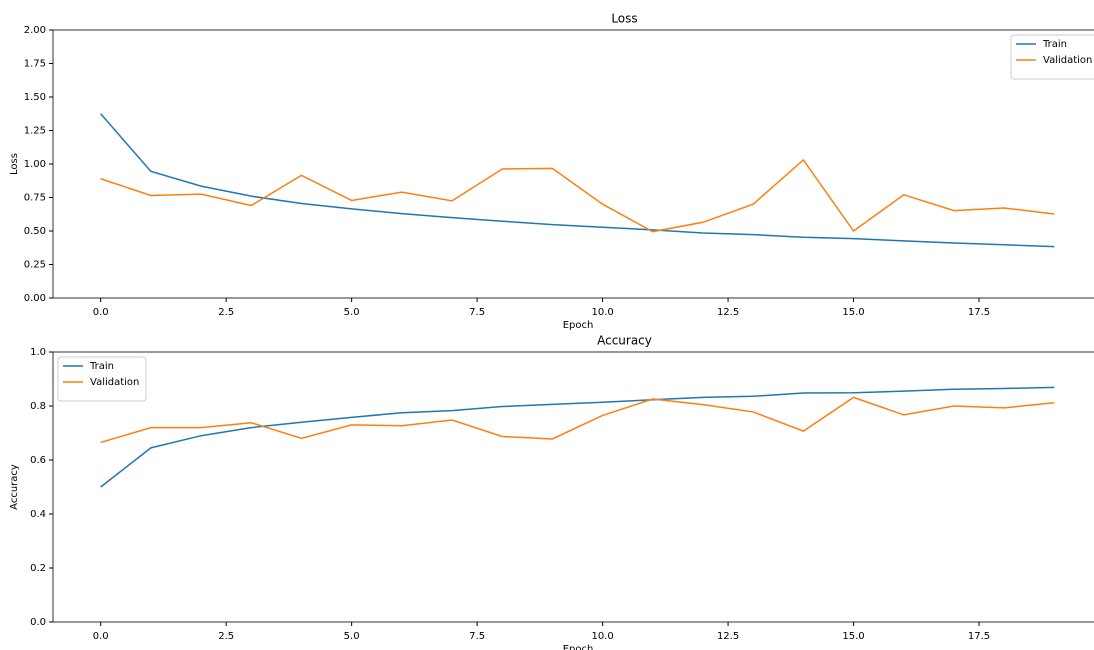 This screenshot has height=650, width=1094. What do you see at coordinates (35, 231) in the screenshot?
I see `y-tick-label: 0.50` at bounding box center [35, 231].